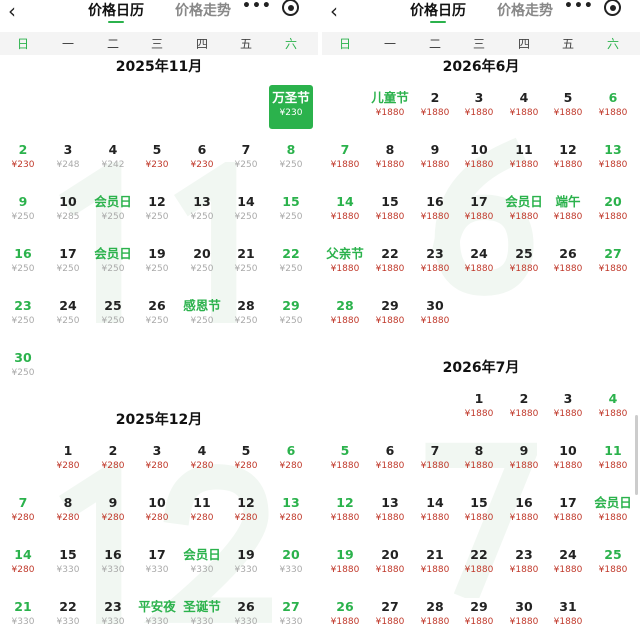  What do you see at coordinates (23, 211) in the screenshot?
I see `calendar-day: 9 ¥250` at bounding box center [23, 211].